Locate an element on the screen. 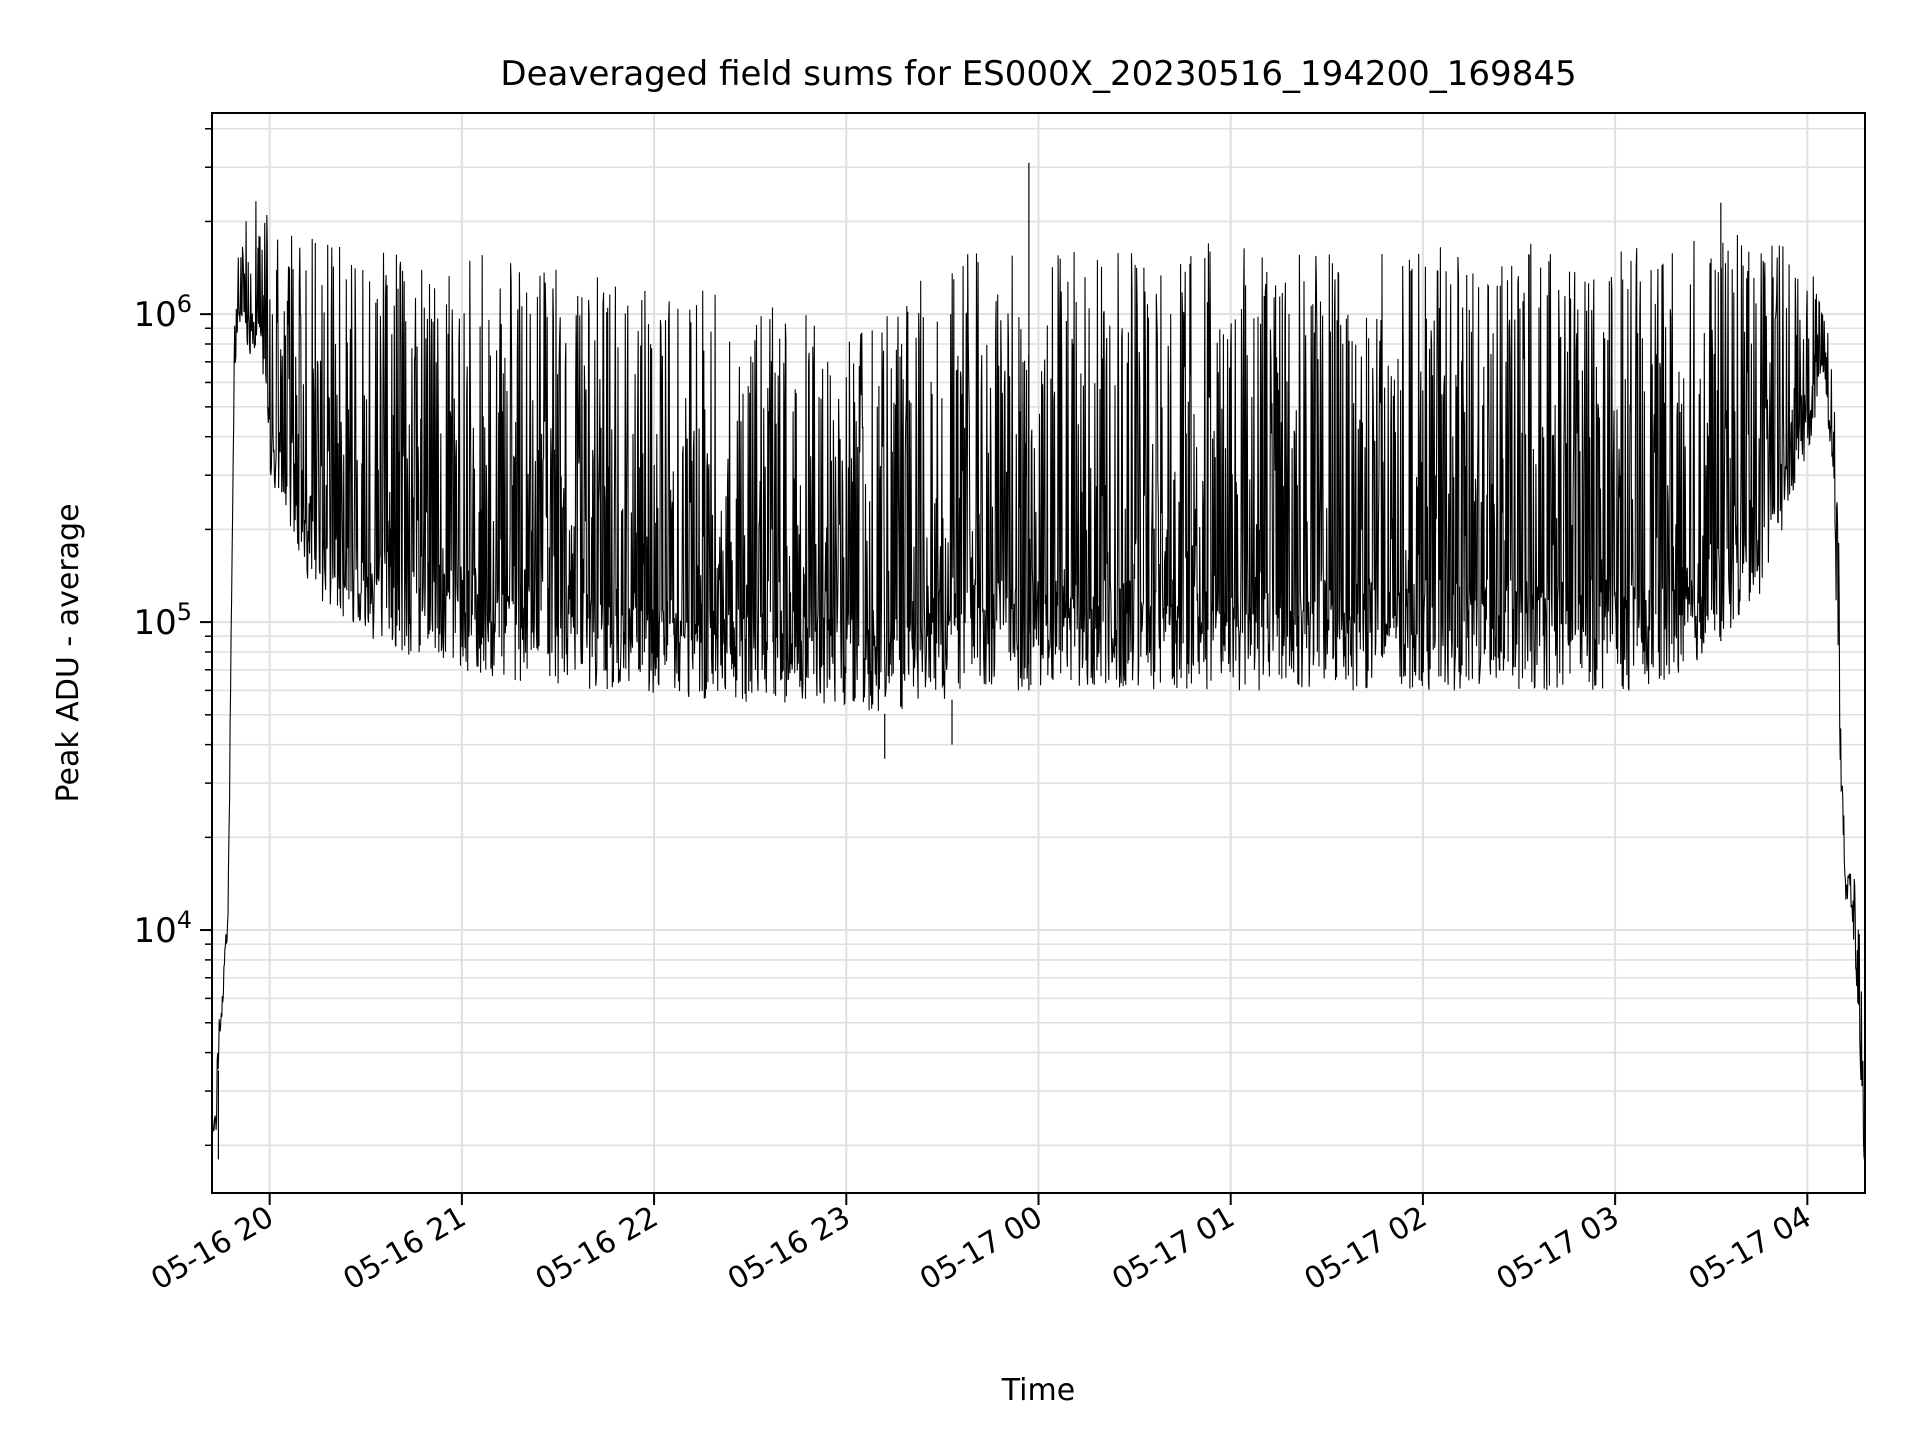 The image size is (1920, 1444). y-tick-label: 10⁵ is located at coordinates (162, 620).